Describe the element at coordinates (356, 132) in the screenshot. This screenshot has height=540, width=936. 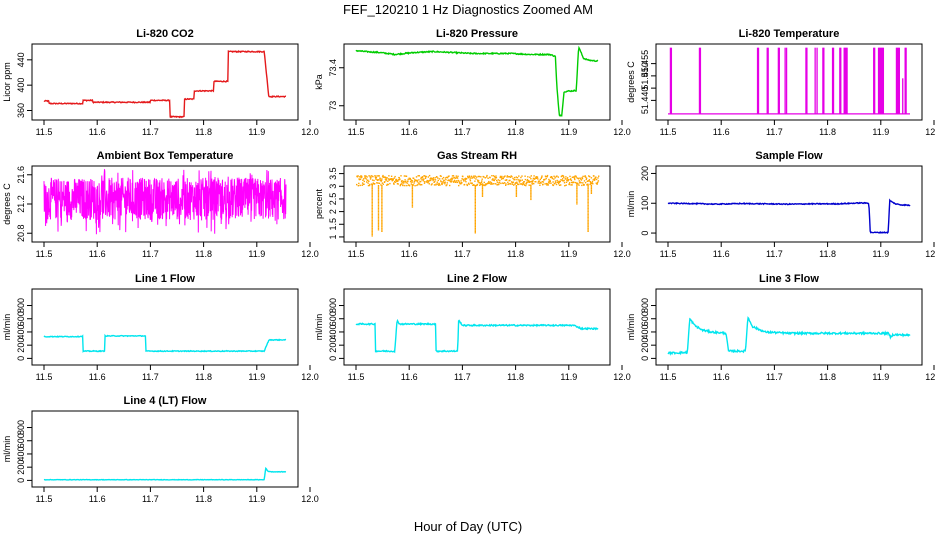
I see `x-tick-label: 11.5` at that location.